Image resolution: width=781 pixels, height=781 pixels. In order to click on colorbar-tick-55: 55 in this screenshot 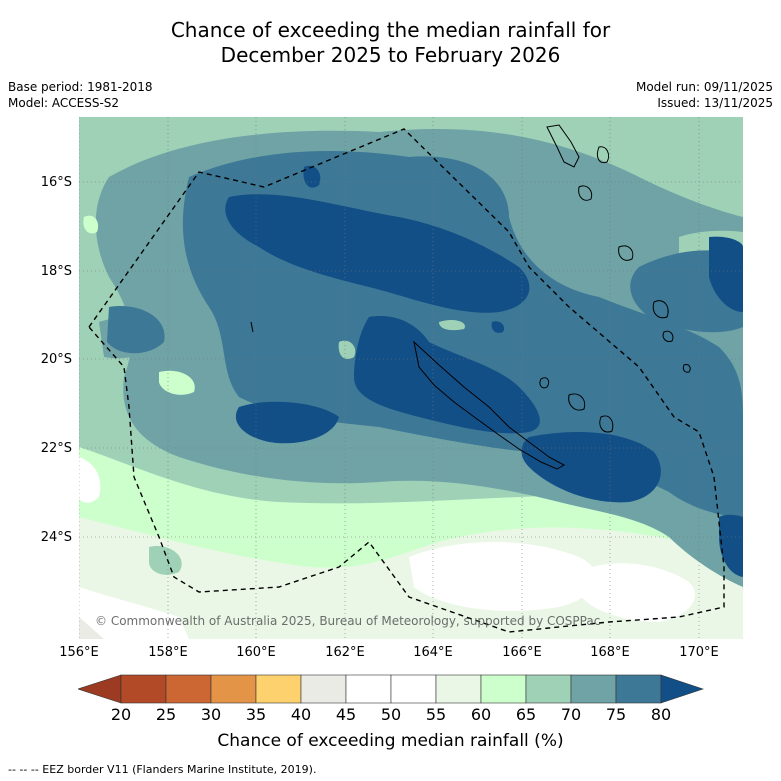, I will do `click(436, 714)`.